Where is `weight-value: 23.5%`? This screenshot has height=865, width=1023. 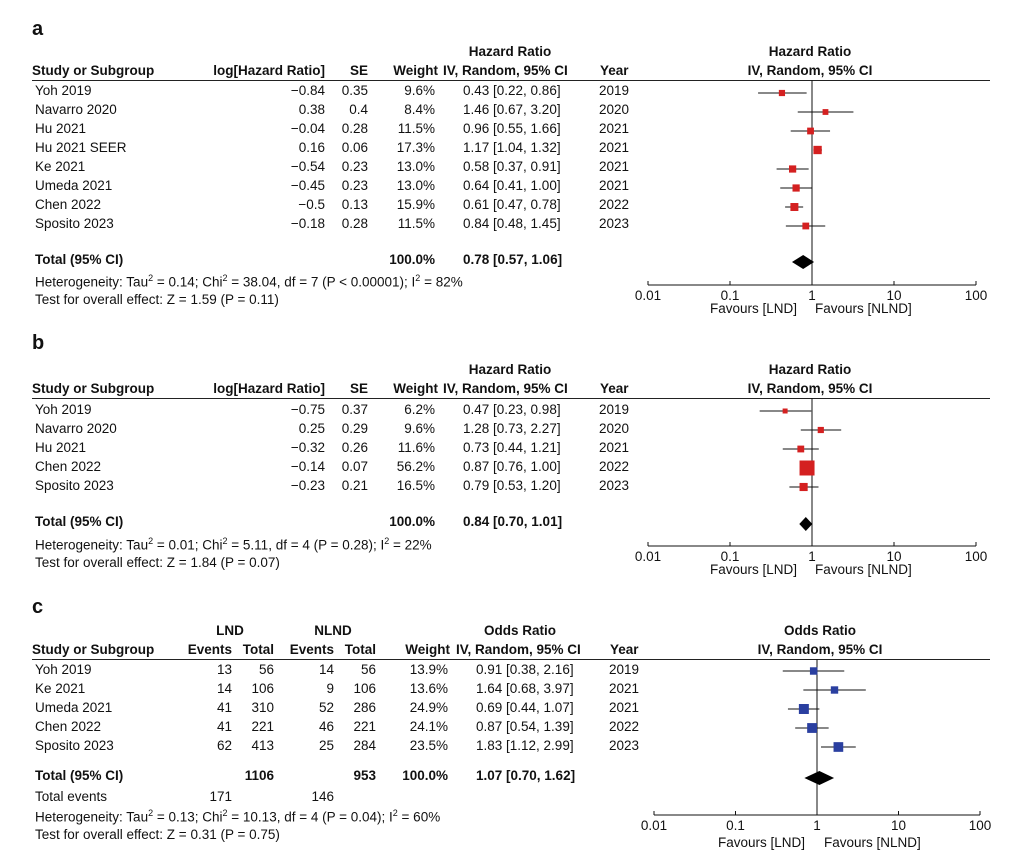 weight-value: 23.5% is located at coordinates (428, 745).